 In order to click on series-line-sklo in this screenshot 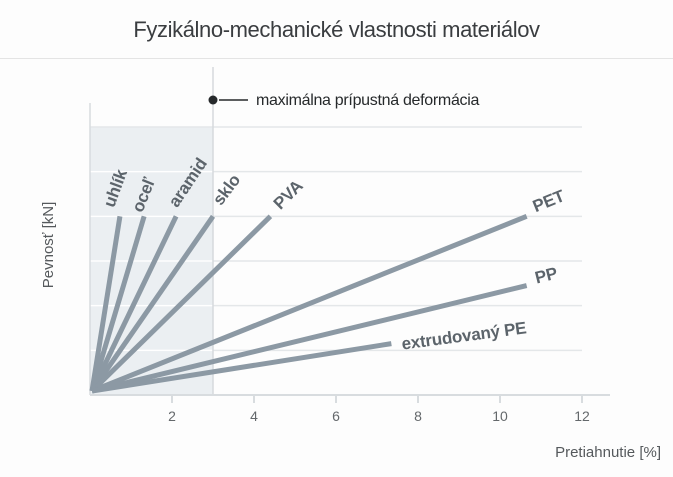, I will do `click(152, 303)`.